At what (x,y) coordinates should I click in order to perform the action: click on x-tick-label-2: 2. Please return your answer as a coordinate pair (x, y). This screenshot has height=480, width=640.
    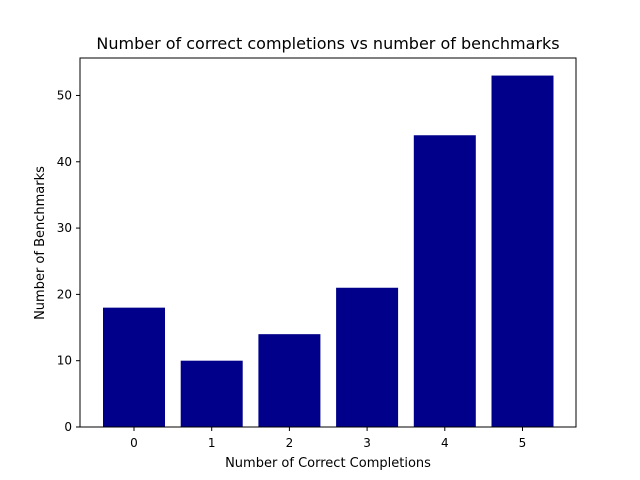
    Looking at the image, I should click on (290, 443).